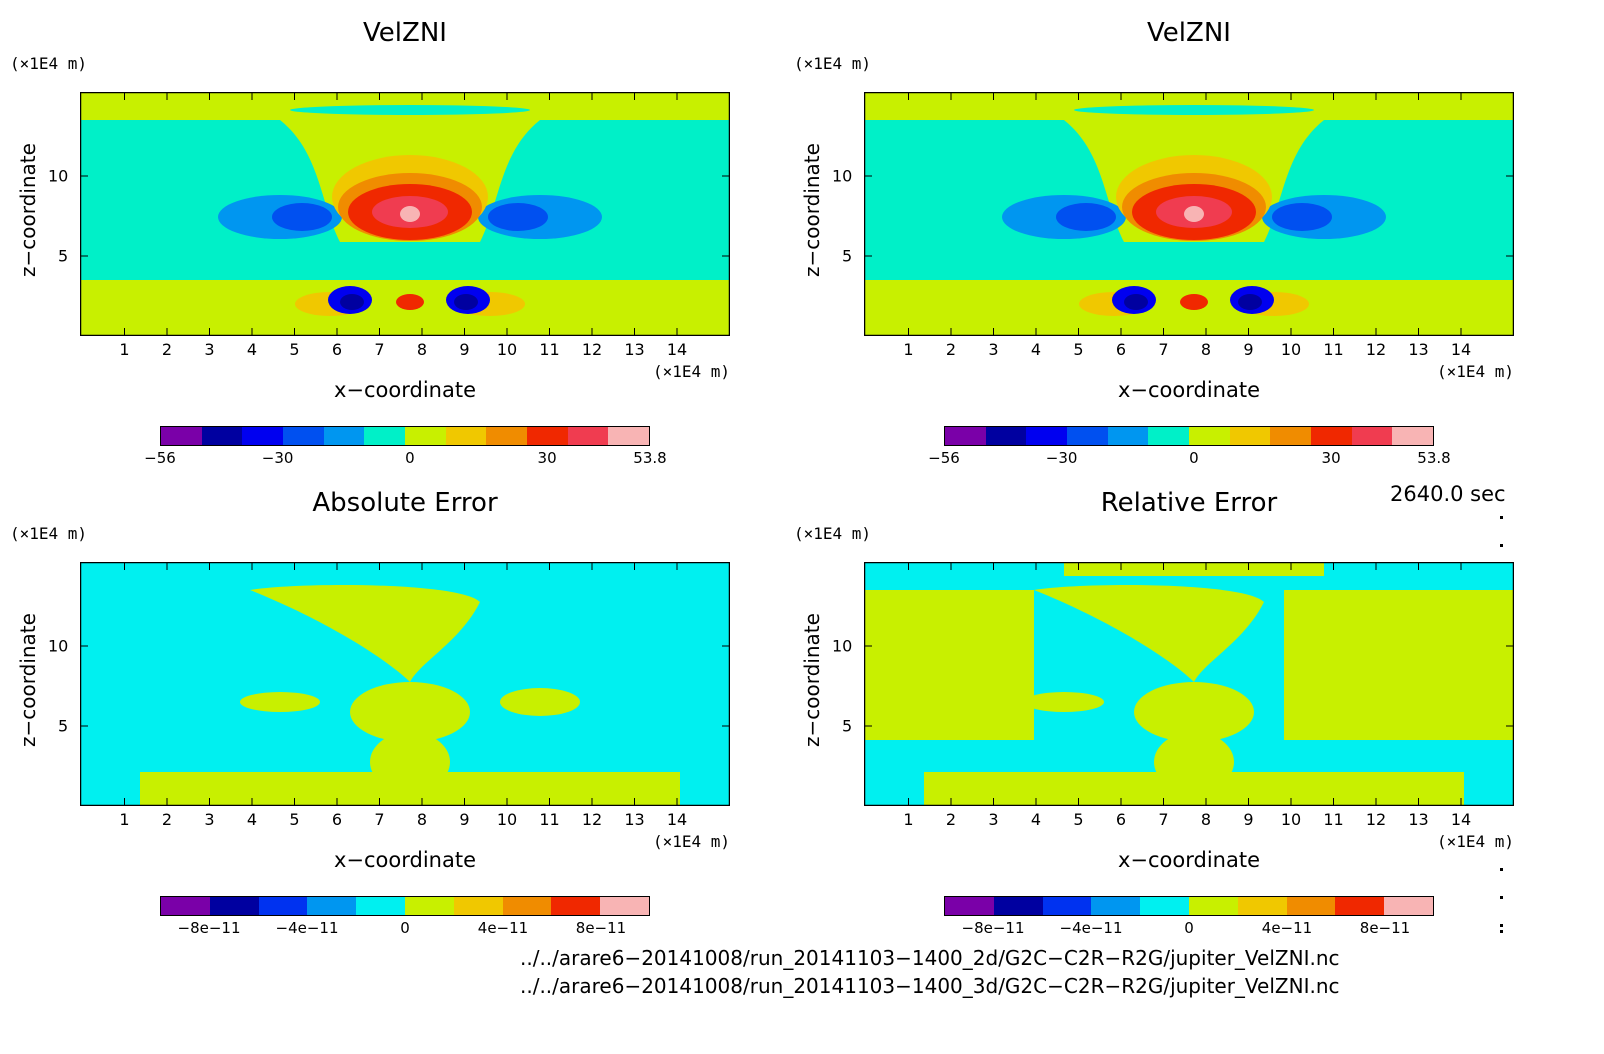 Image resolution: width=1604 pixels, height=1054 pixels. What do you see at coordinates (410, 214) in the screenshot?
I see `field-updraft-peak` at bounding box center [410, 214].